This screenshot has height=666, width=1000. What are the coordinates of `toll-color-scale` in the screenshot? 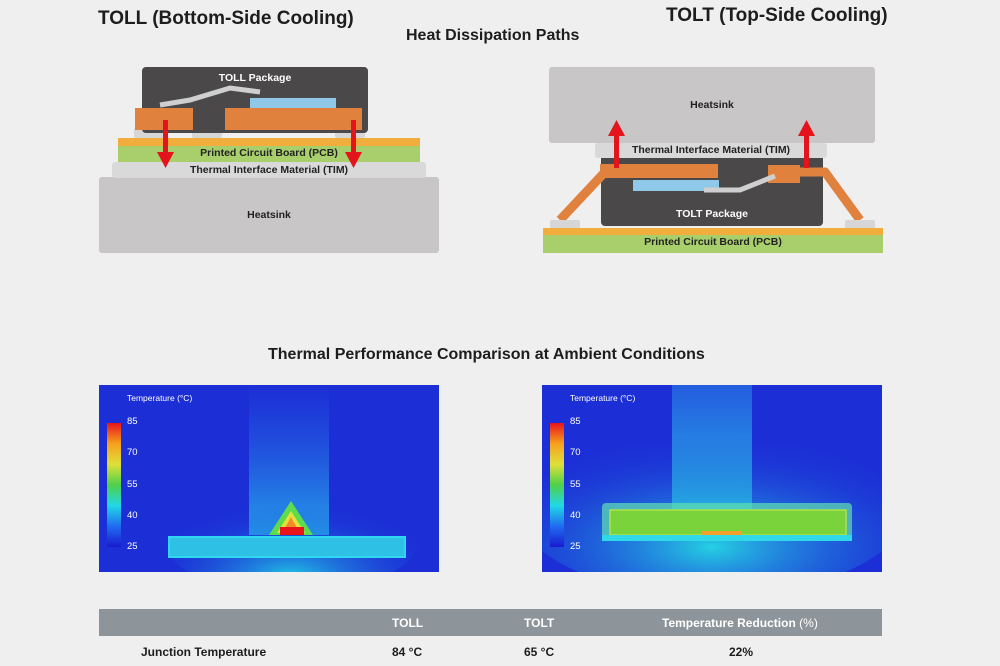 It's located at (114, 485).